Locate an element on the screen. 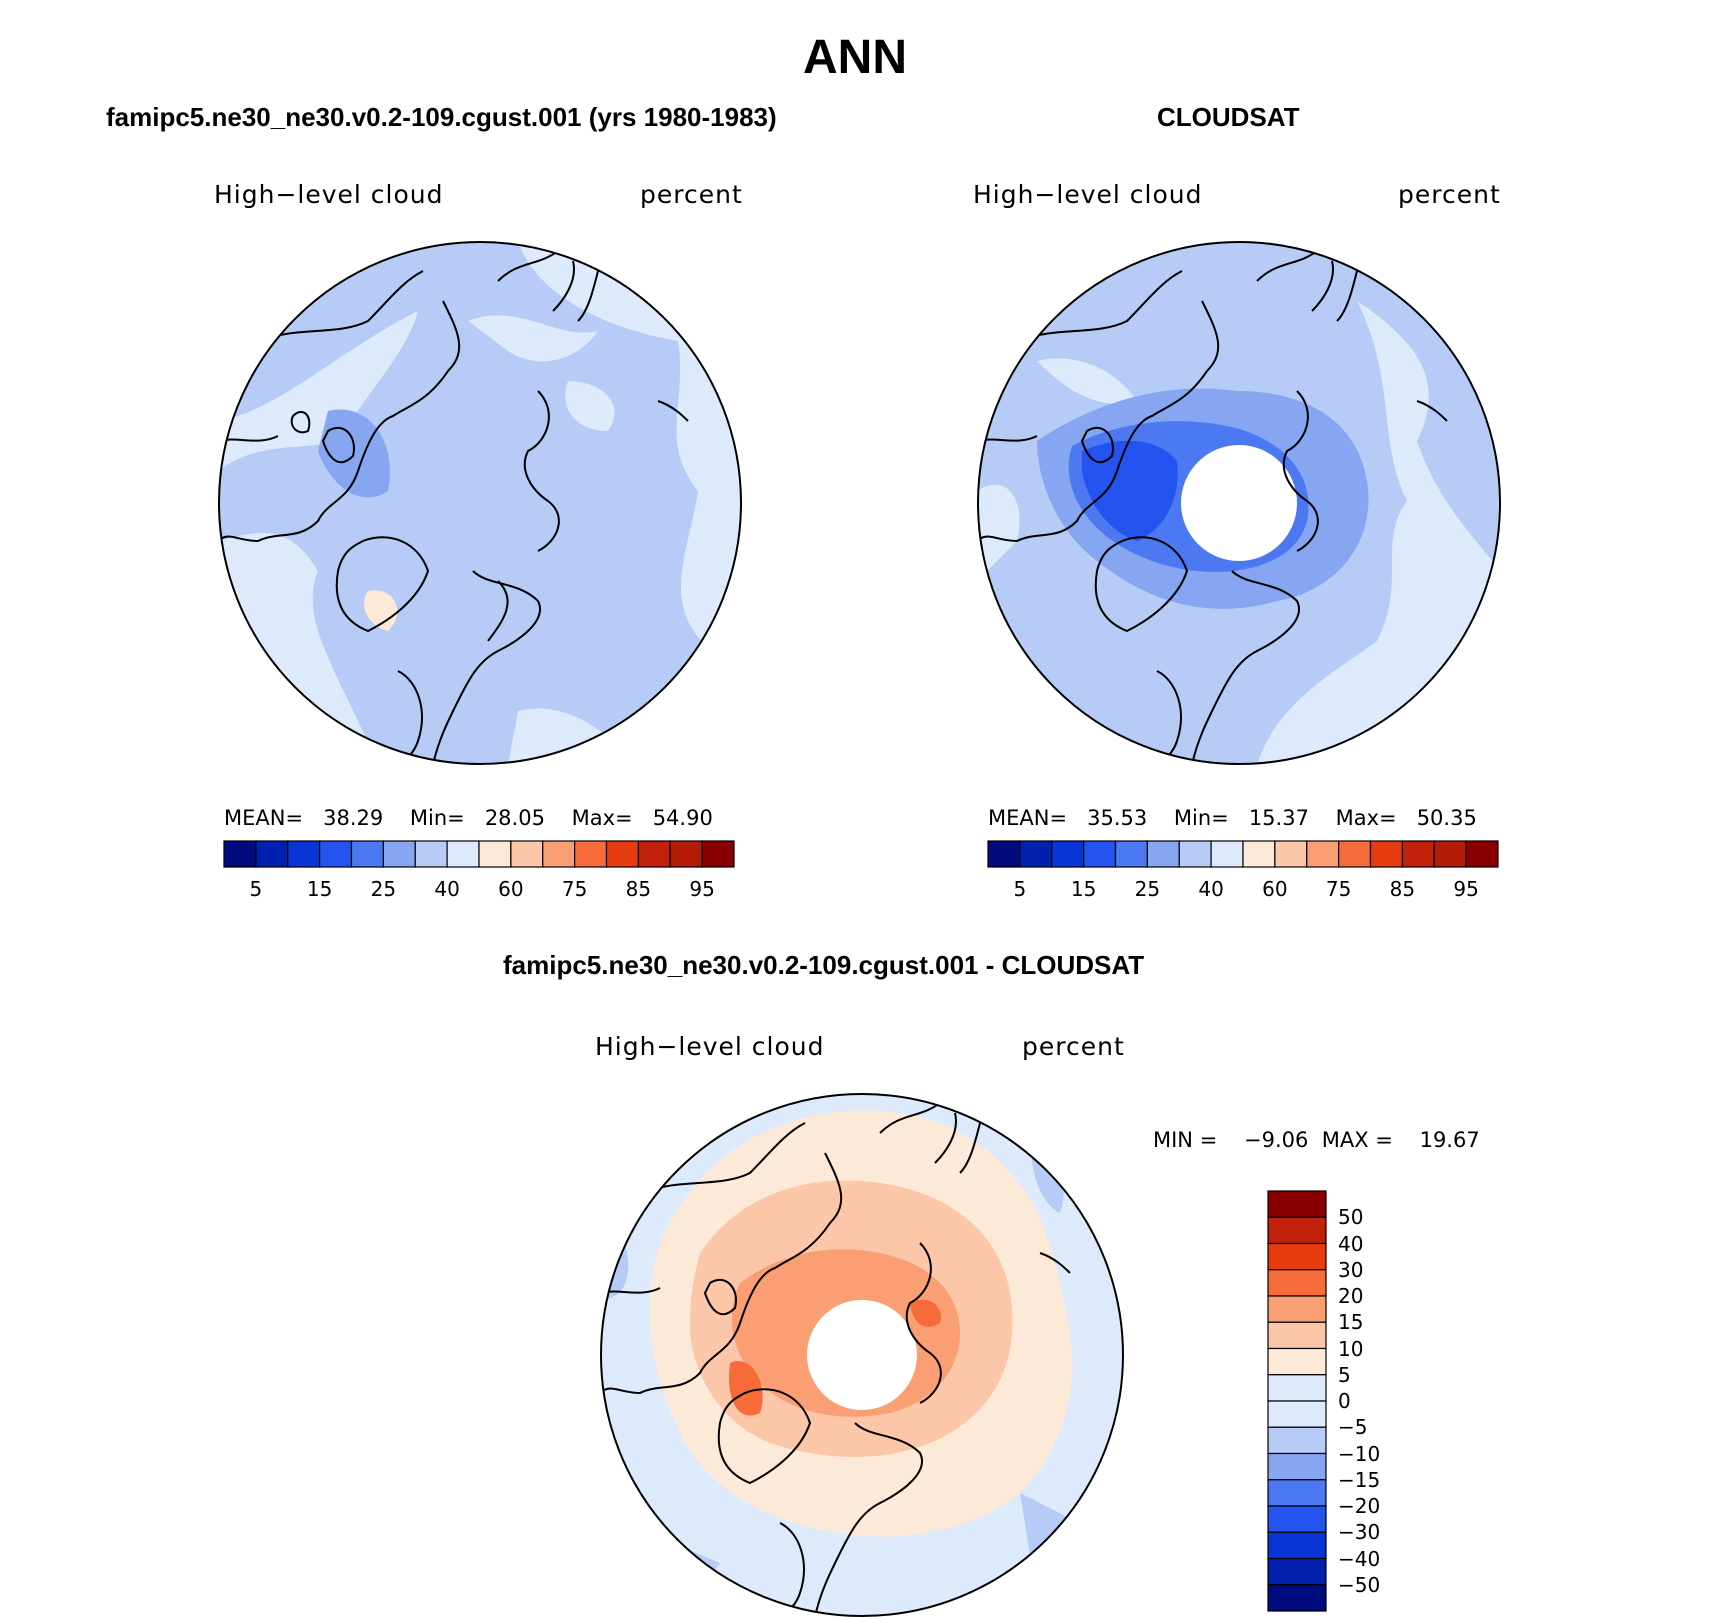  panel3-colorbar is located at coordinates (1297, 1401).